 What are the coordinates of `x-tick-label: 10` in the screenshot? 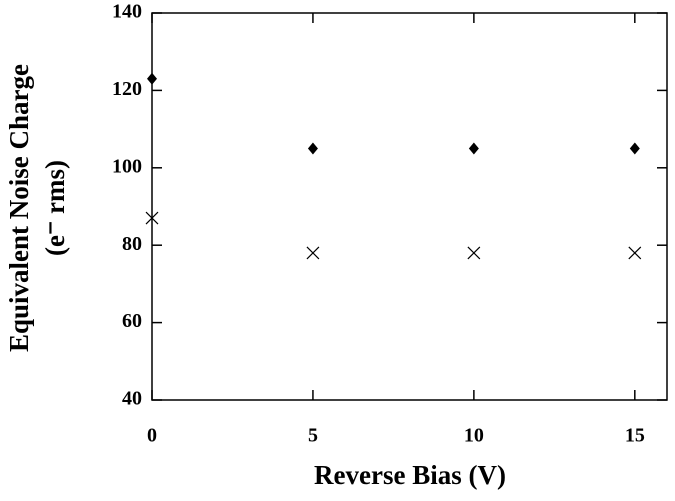 It's located at (474, 436).